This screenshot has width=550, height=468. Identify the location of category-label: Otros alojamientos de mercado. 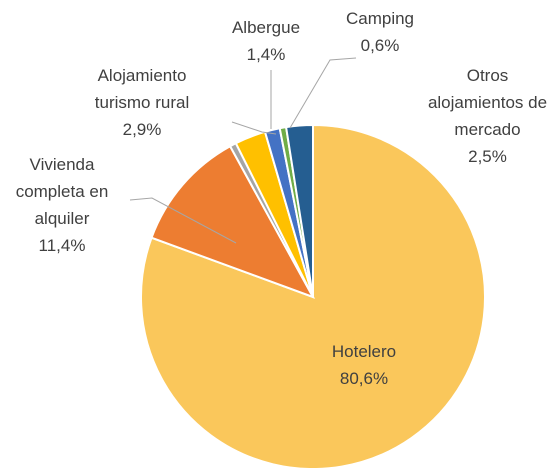
(487, 102).